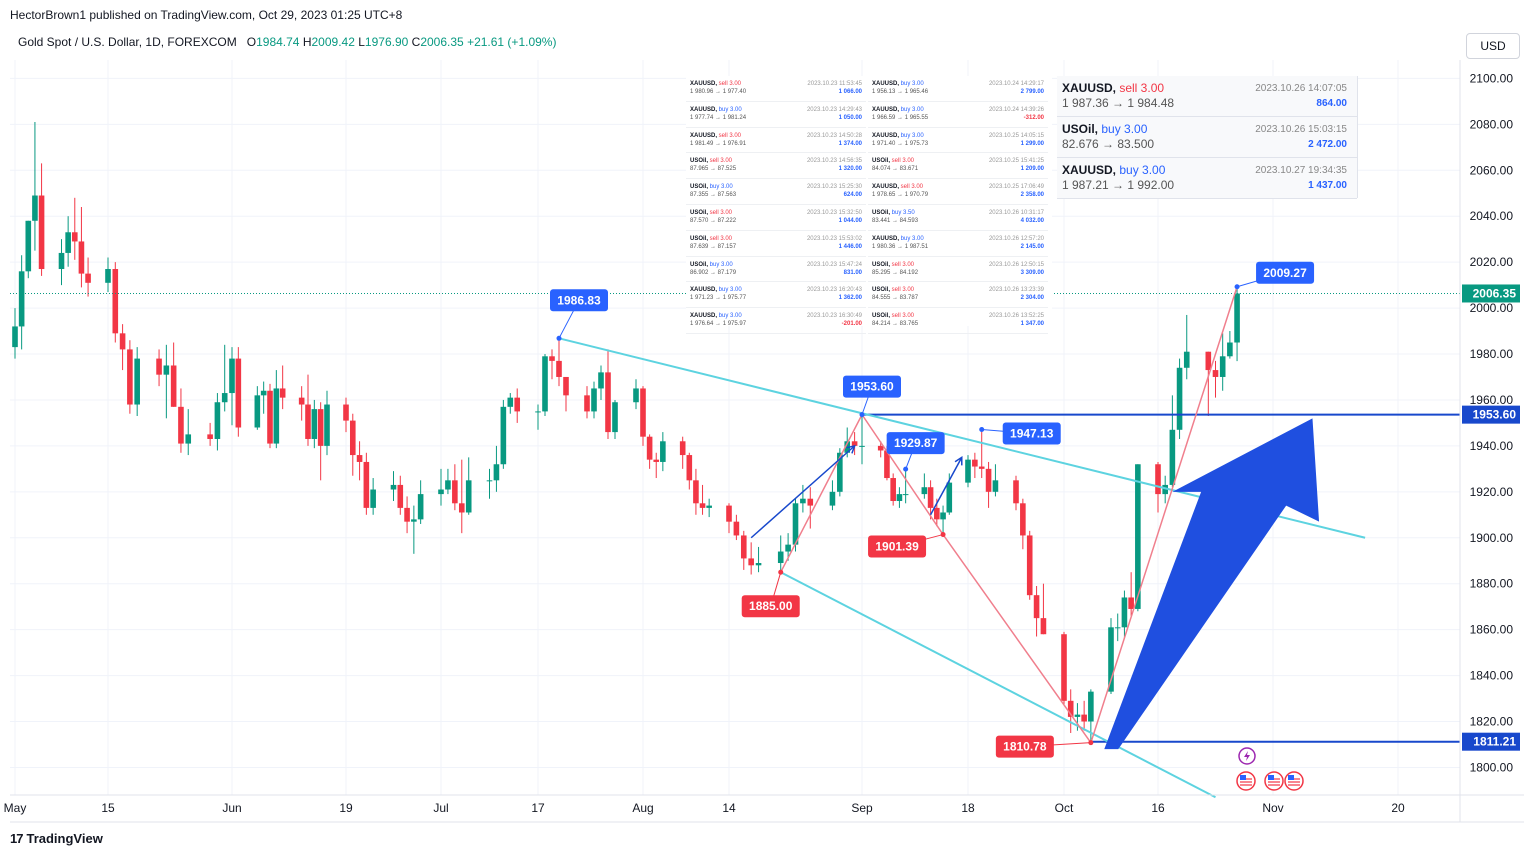 The image size is (1534, 857). Describe the element at coordinates (711, 187) in the screenshot. I see `trade-symbol: USOil, buy 3.00` at that location.